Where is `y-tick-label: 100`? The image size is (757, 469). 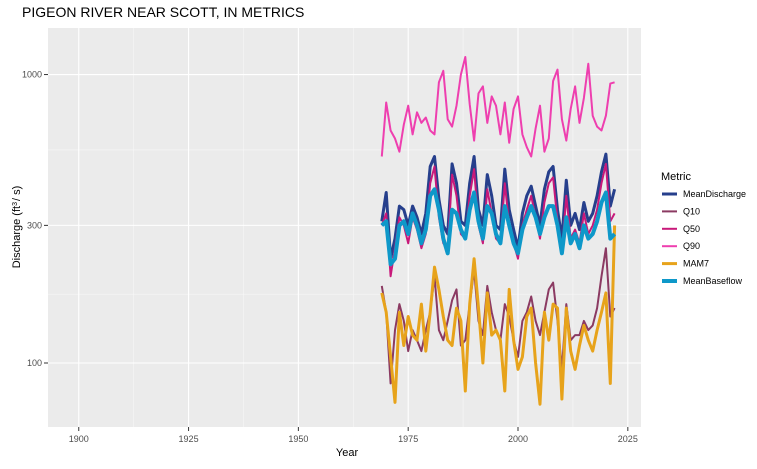 y-tick-label: 100 is located at coordinates (34, 363).